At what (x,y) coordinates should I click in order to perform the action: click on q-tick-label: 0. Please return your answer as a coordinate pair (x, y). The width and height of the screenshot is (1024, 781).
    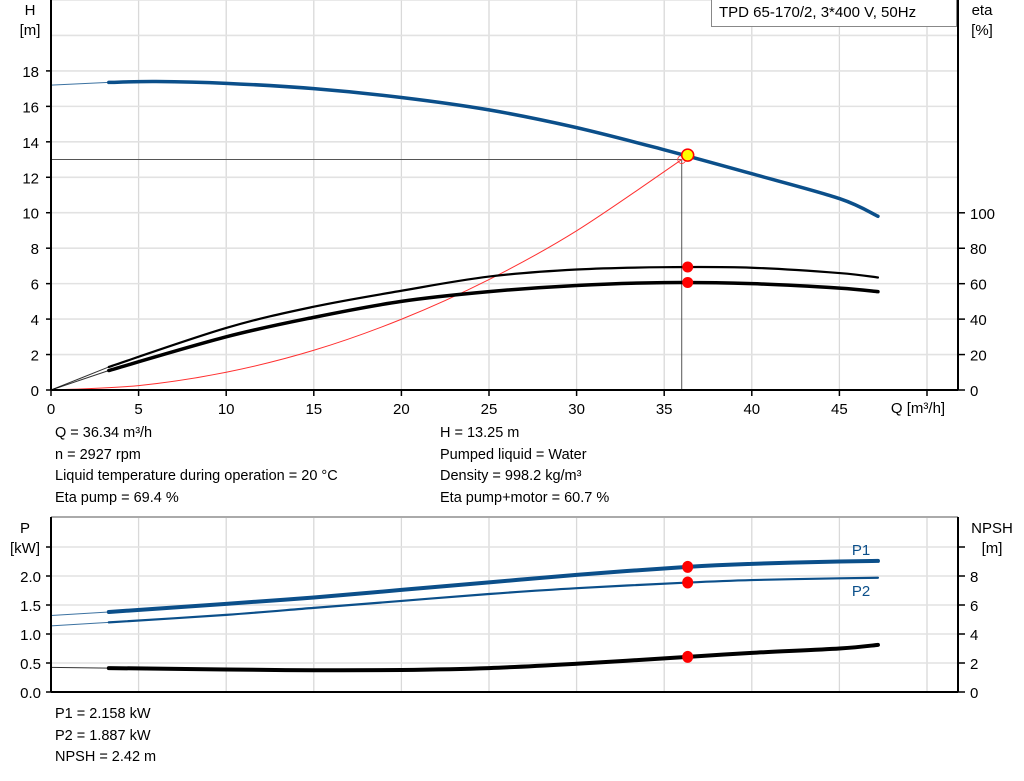
    Looking at the image, I should click on (51, 409).